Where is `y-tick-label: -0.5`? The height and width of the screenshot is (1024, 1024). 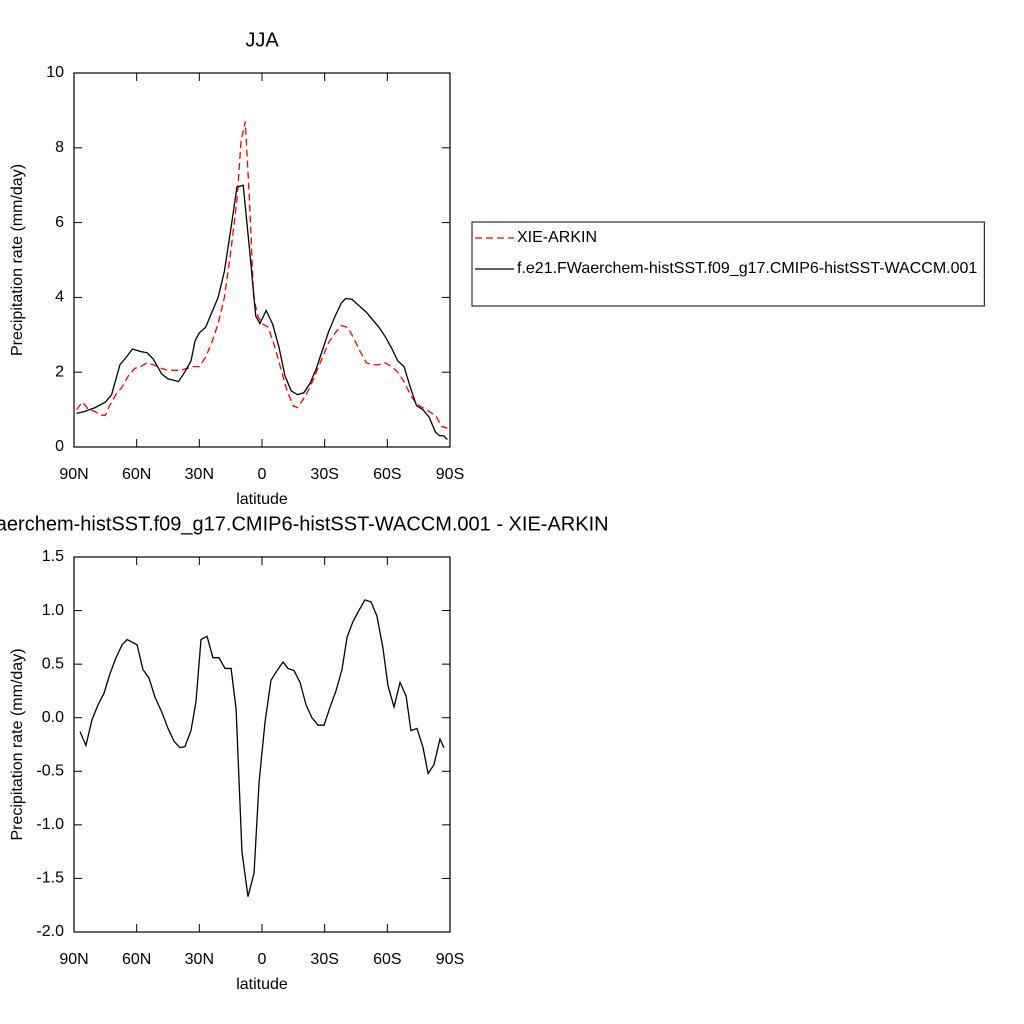
y-tick-label: -0.5 is located at coordinates (50, 771).